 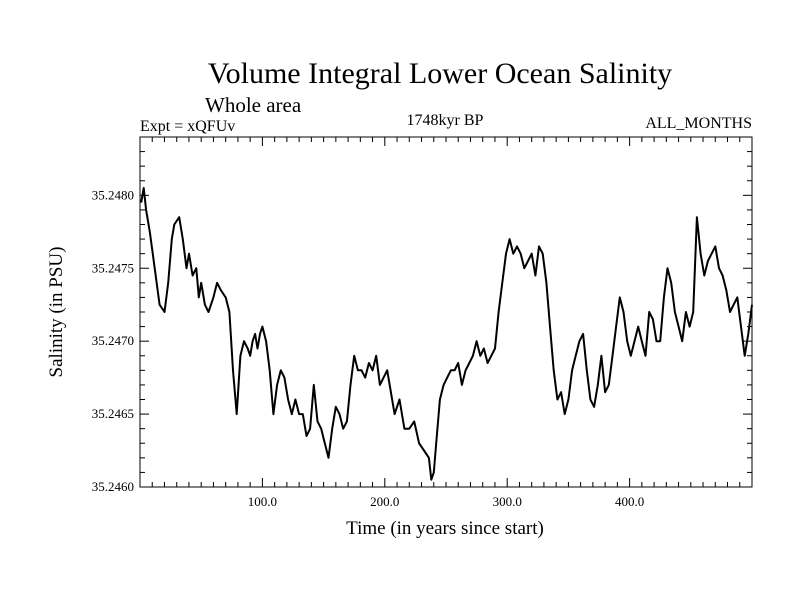 I want to click on y-tick-label: 35.2470, so click(x=113, y=340).